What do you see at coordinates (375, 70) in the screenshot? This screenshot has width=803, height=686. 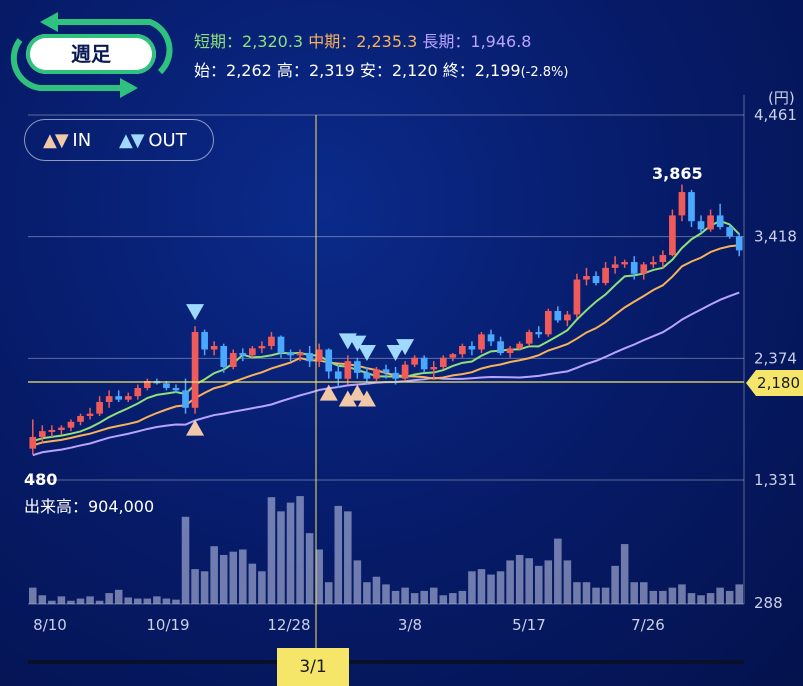 I see `low-label: 安：` at bounding box center [375, 70].